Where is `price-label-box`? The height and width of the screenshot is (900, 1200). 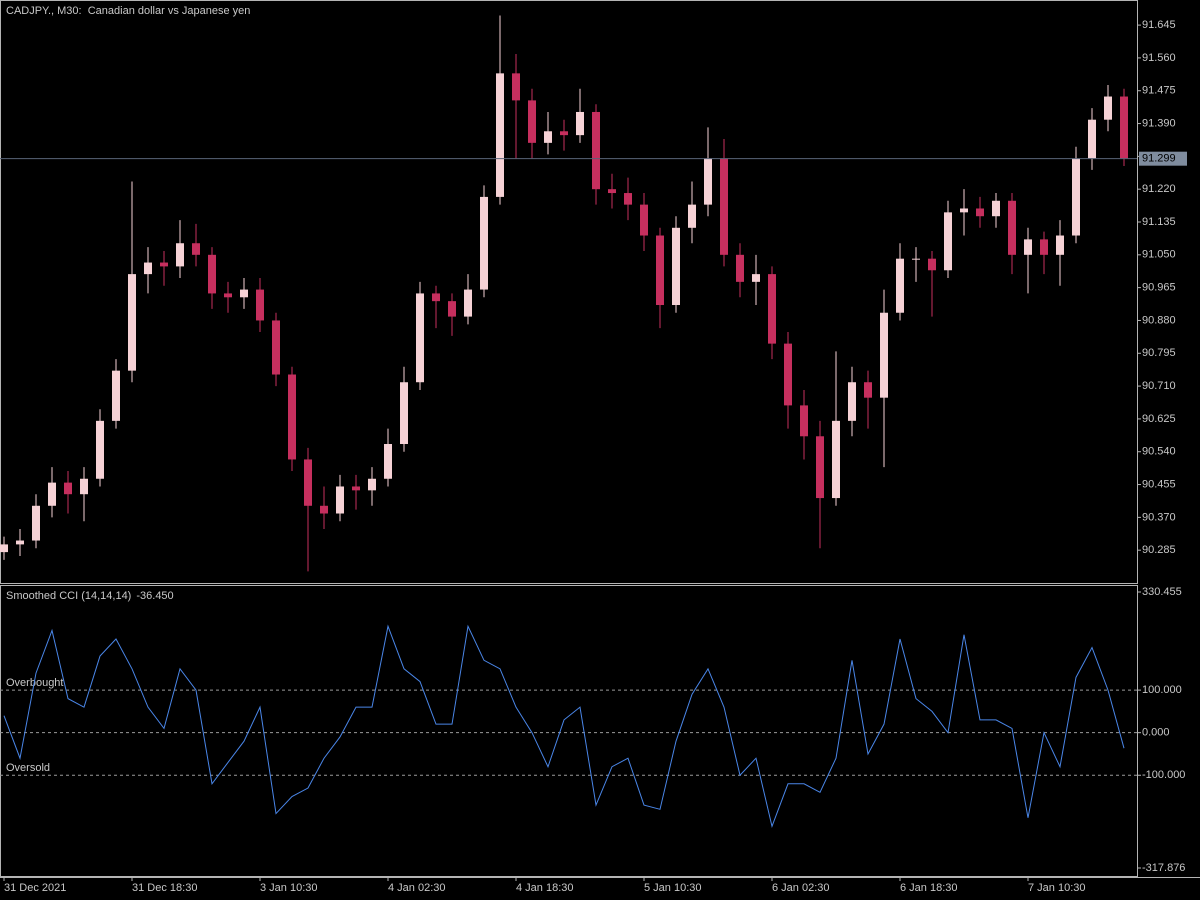
price-label-box is located at coordinates (1163, 158).